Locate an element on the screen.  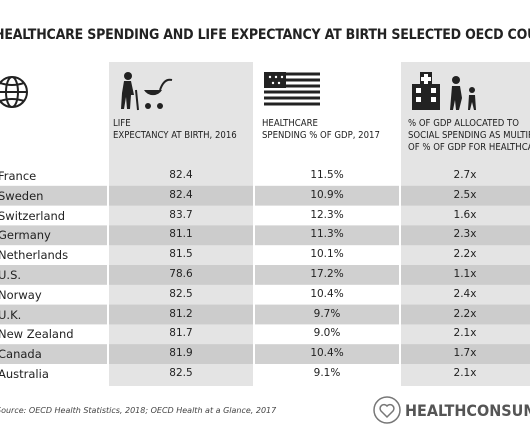
cell-value: 11.3% is located at coordinates (327, 234).